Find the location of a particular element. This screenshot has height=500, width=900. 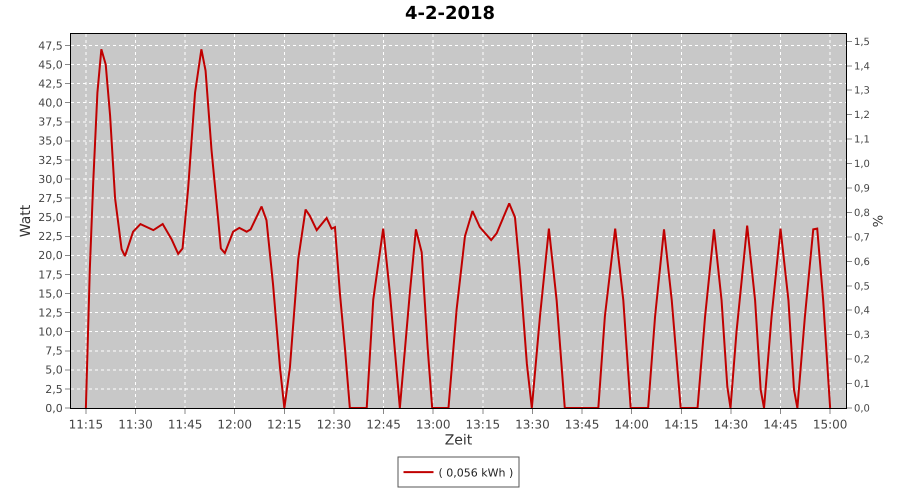

y2-tick-label: 0,7 is located at coordinates (862, 238).